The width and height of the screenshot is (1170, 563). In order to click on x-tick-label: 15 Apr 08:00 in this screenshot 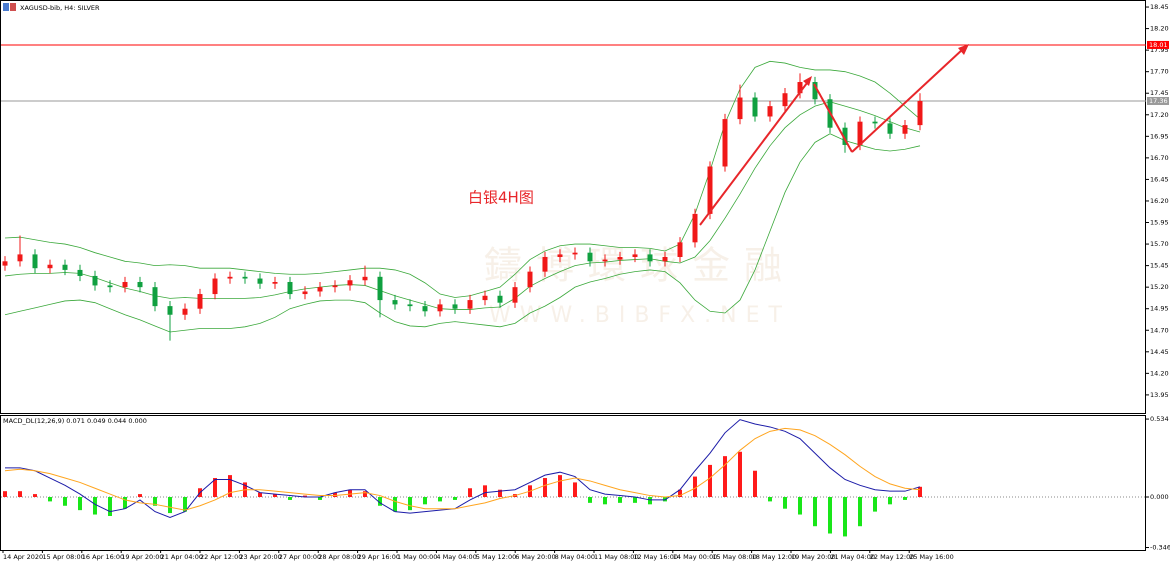, I will do `click(63, 557)`.